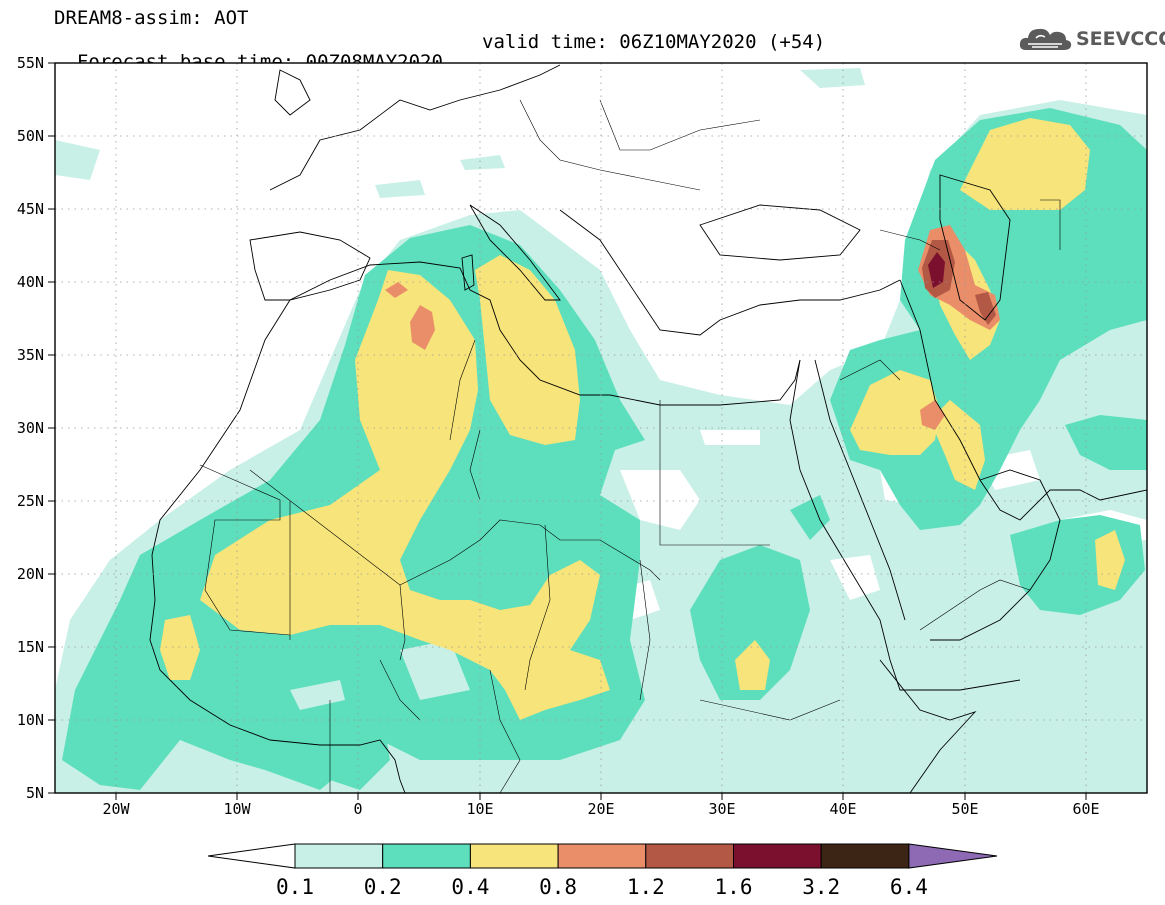 This screenshot has width=1165, height=905. Describe the element at coordinates (151, 18) in the screenshot. I see `chart-title: DREAM8-assim: AOT` at that location.